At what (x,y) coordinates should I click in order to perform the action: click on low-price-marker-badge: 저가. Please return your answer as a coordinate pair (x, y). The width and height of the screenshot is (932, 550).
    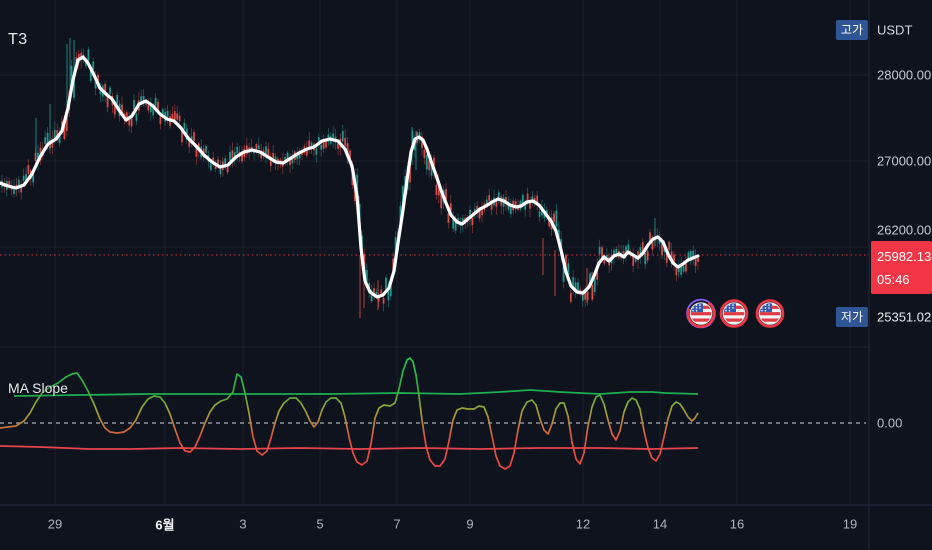
    Looking at the image, I should click on (851, 317).